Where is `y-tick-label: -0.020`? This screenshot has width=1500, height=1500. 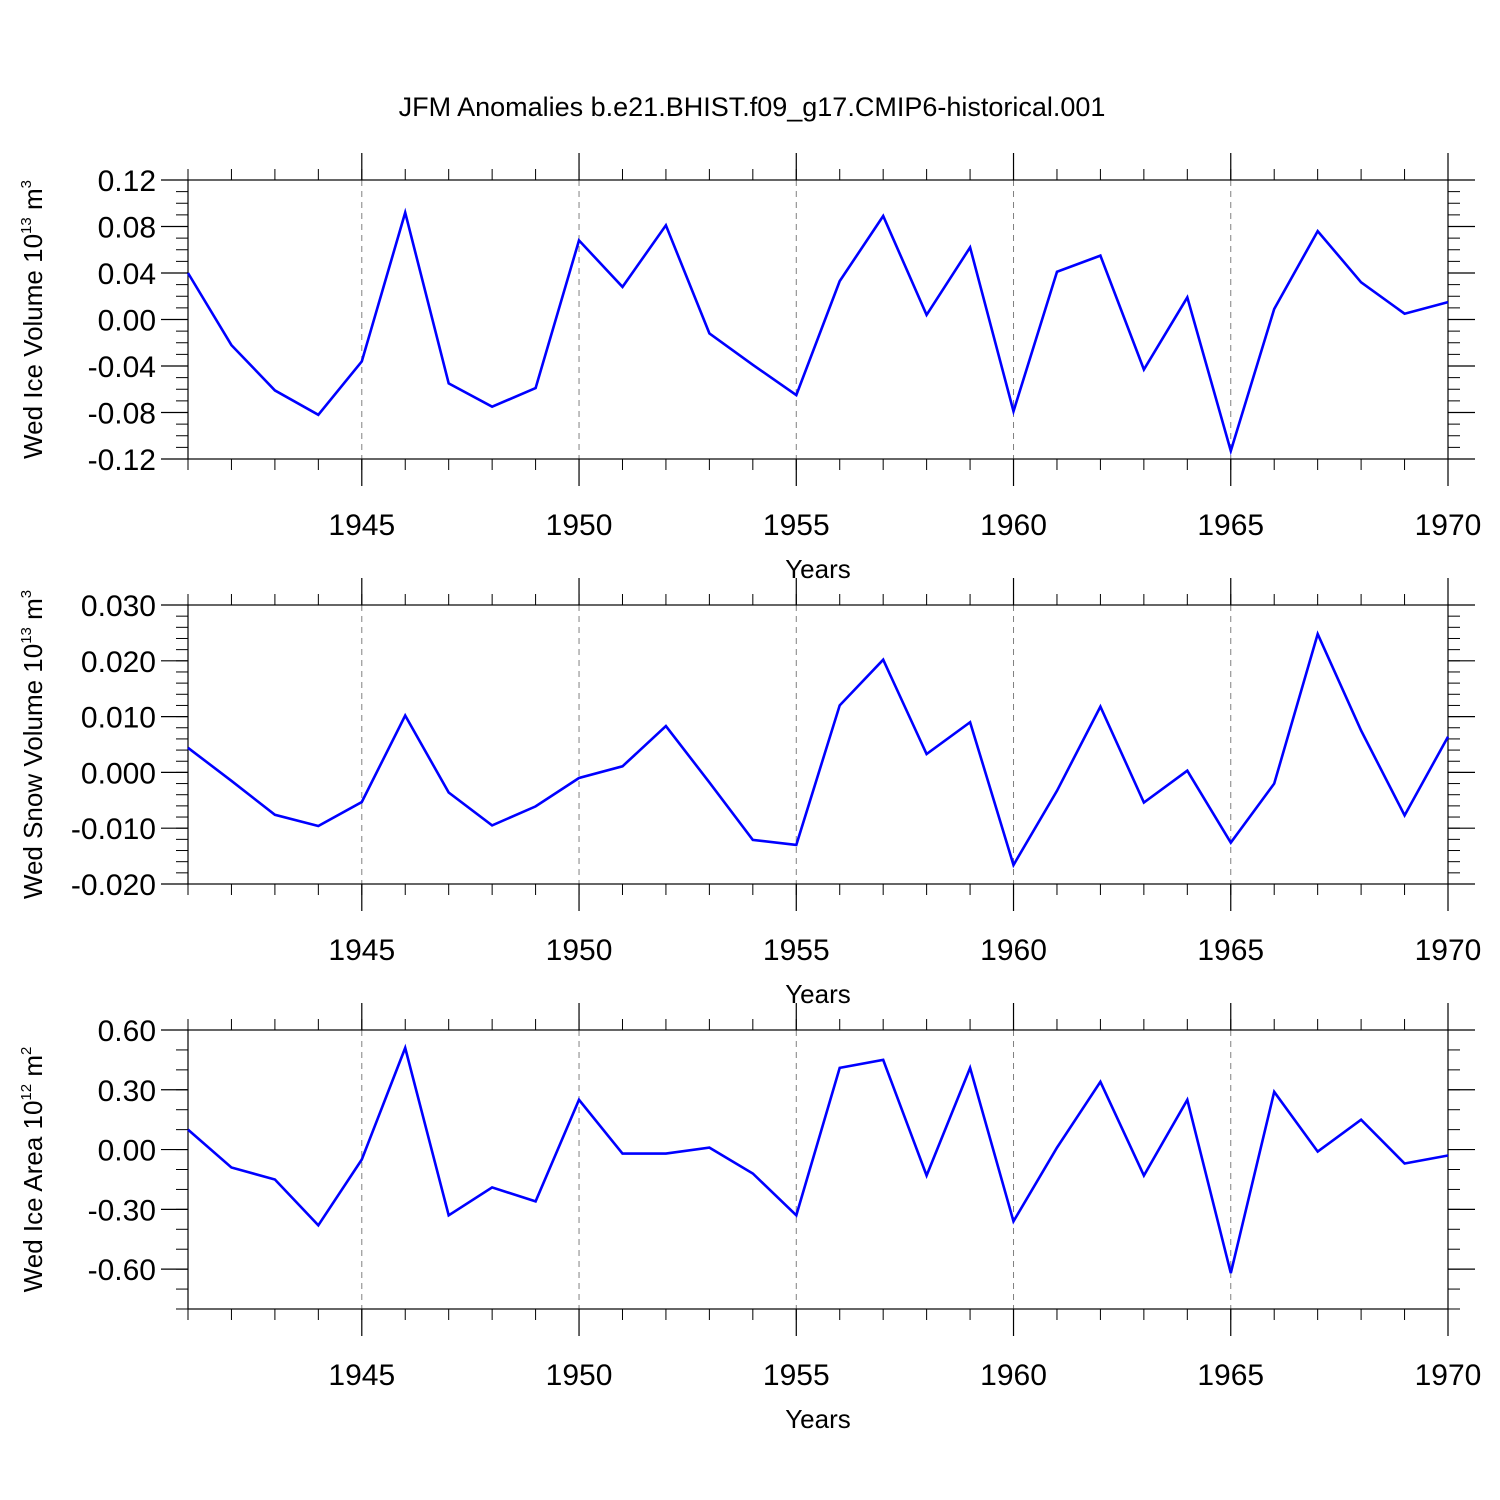 y-tick-label: -0.020 is located at coordinates (113, 885).